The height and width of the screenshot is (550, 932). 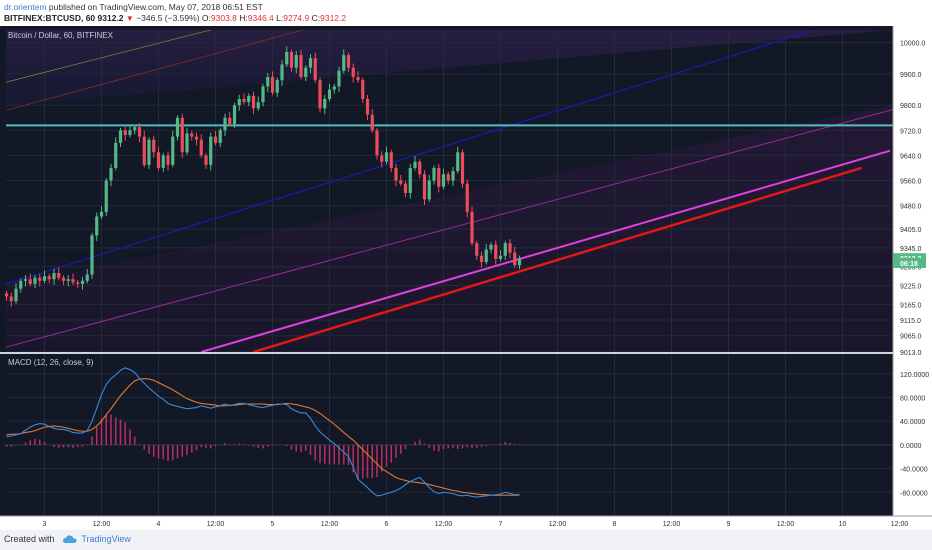 I want to click on price-axis-panel, so click(x=912, y=278).